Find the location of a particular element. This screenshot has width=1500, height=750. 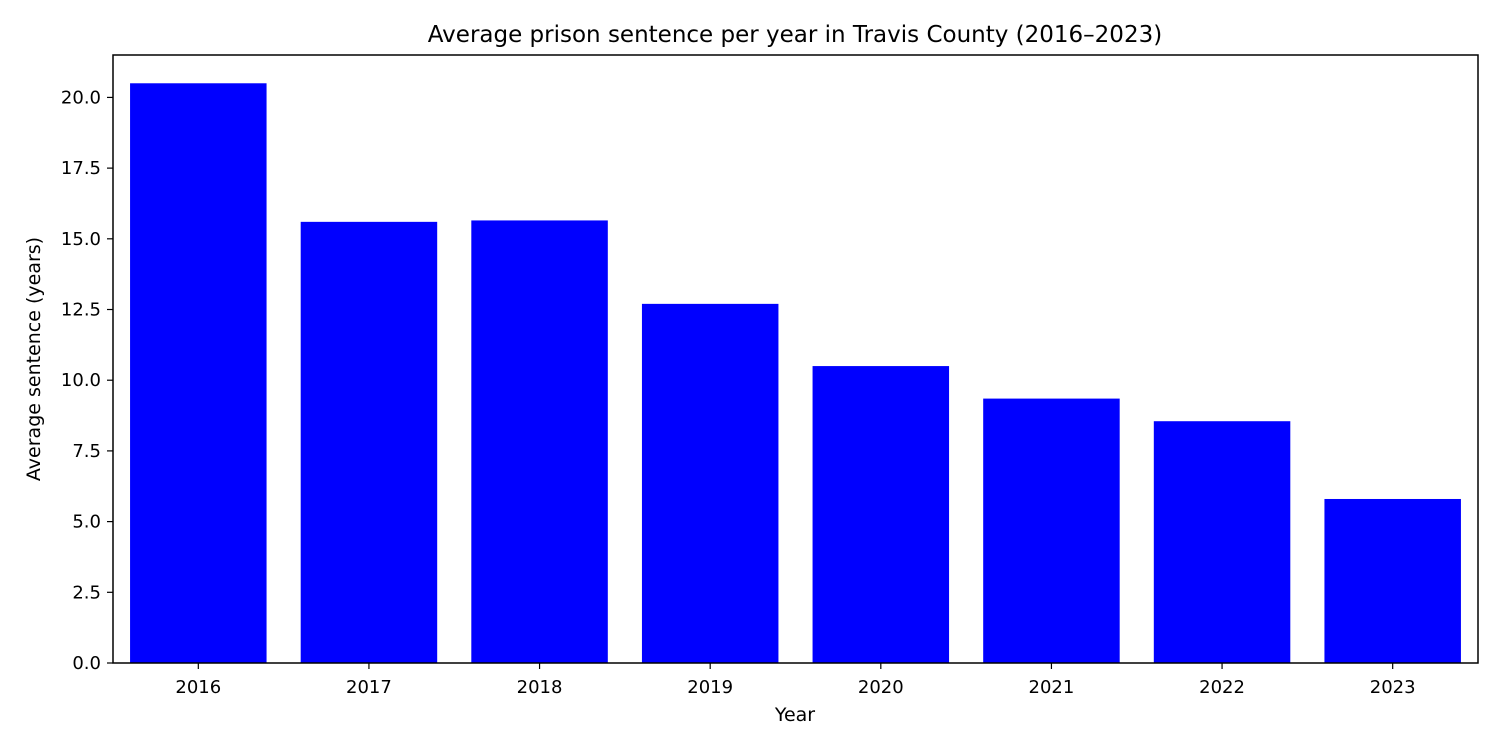

y-tick-label: 5.0 is located at coordinates (86, 522).